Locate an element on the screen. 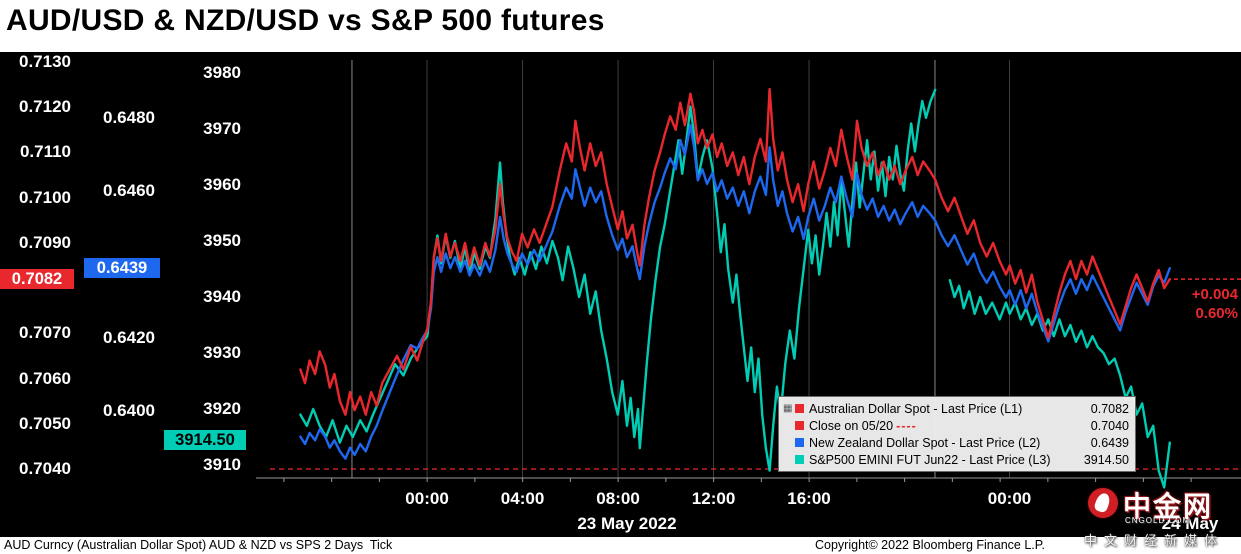  y-axis-label-spx: 3960 is located at coordinates (222, 184).